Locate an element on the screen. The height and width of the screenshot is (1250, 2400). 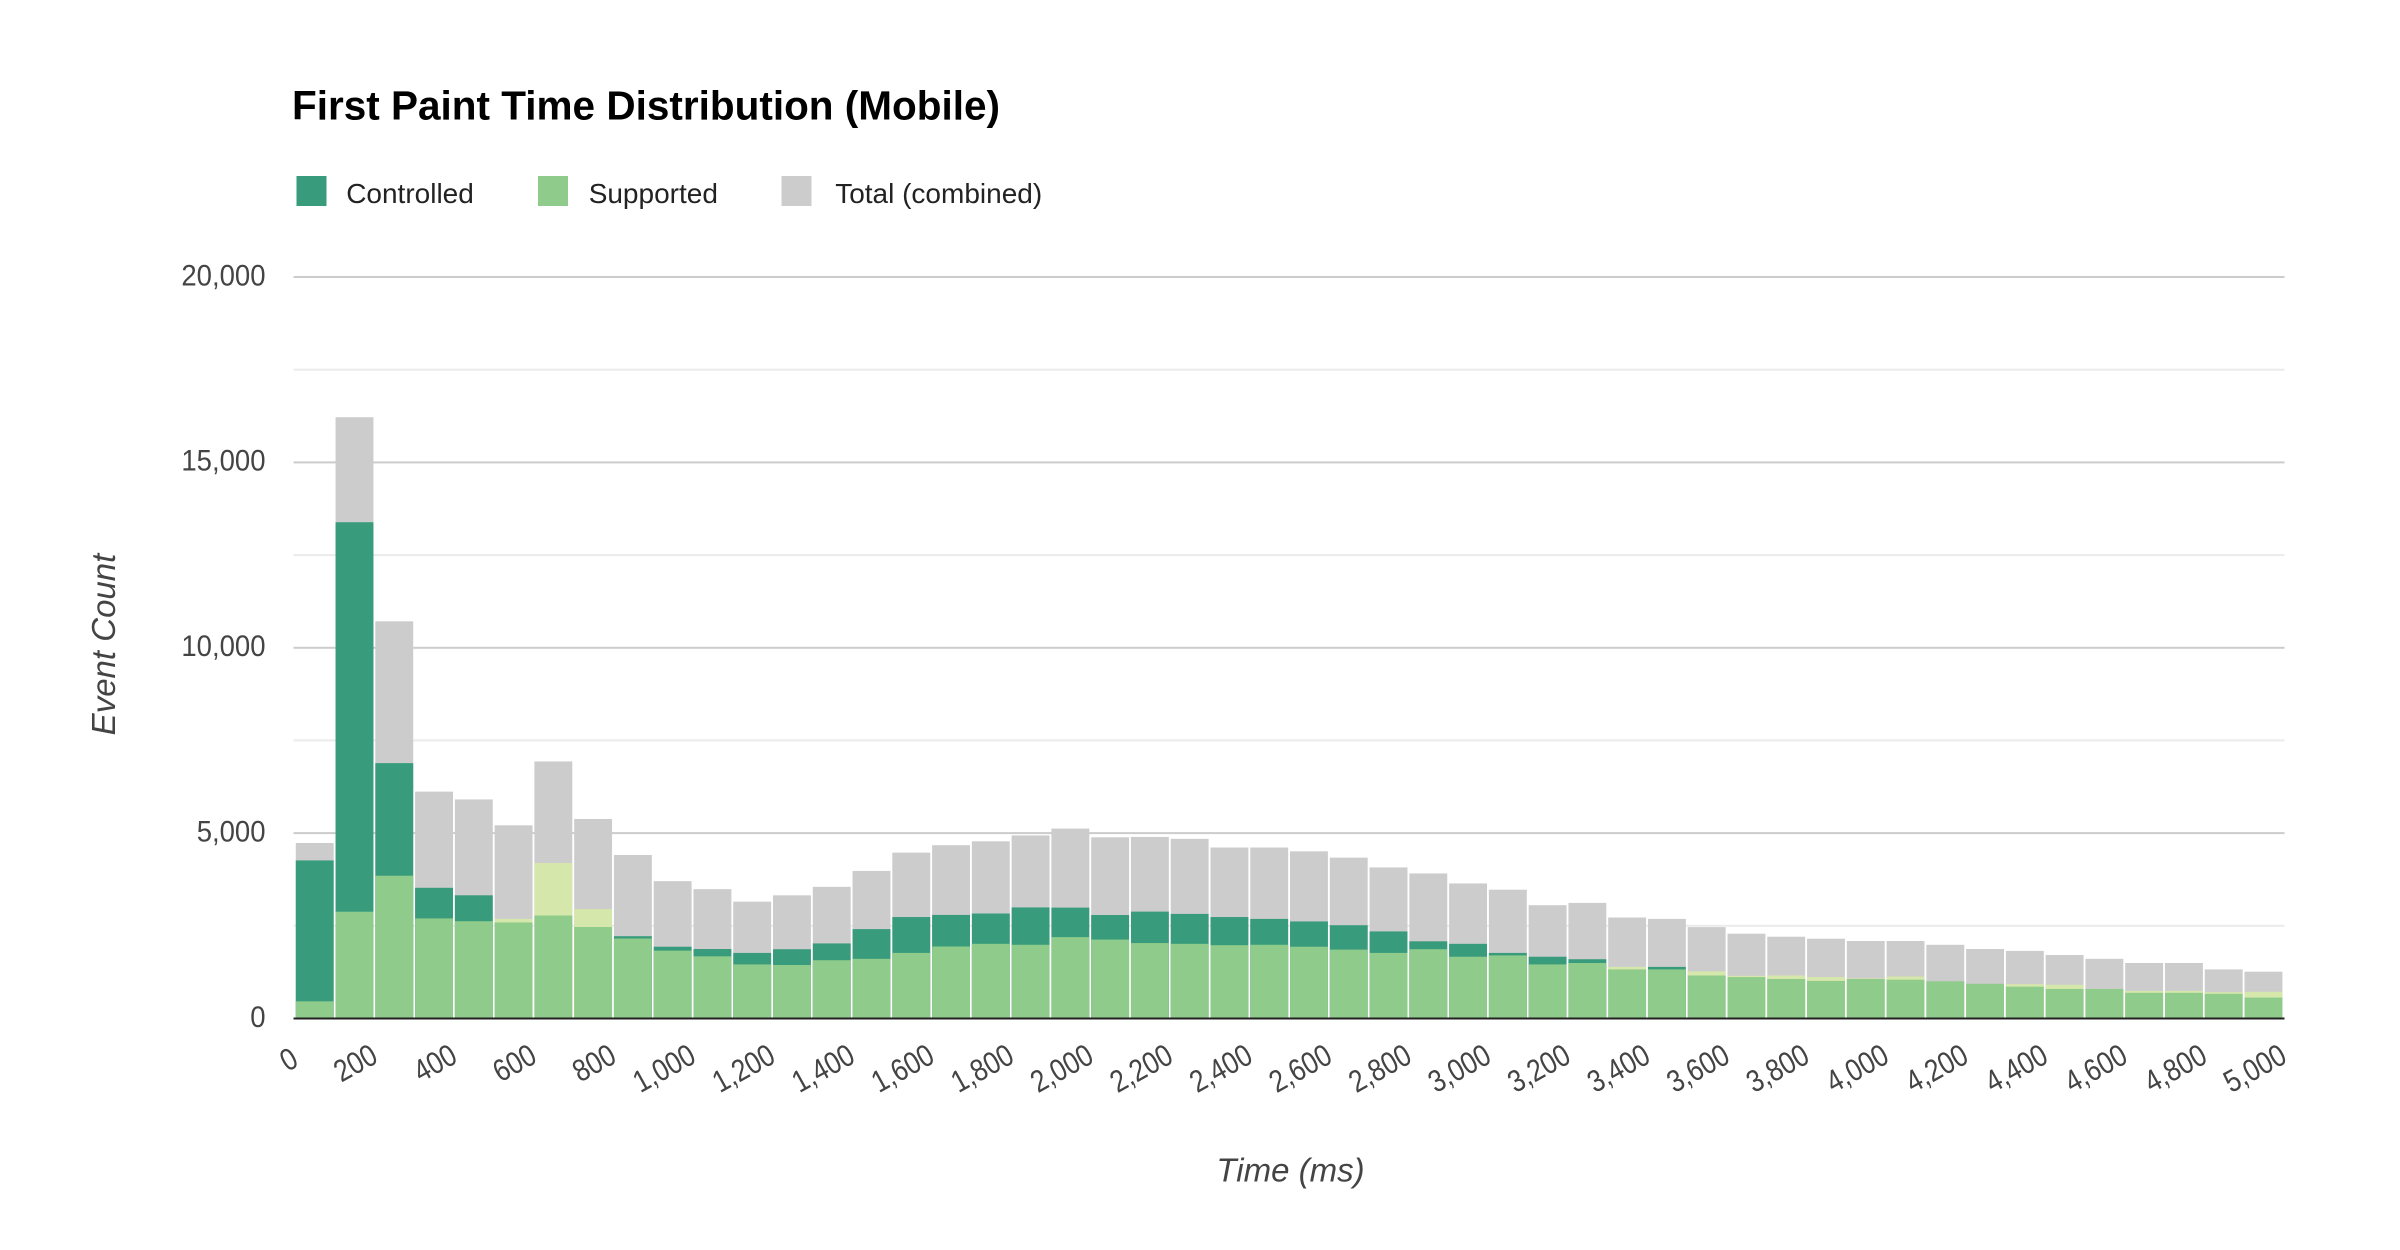
svg-text: 10,000 is located at coordinates (223, 646).